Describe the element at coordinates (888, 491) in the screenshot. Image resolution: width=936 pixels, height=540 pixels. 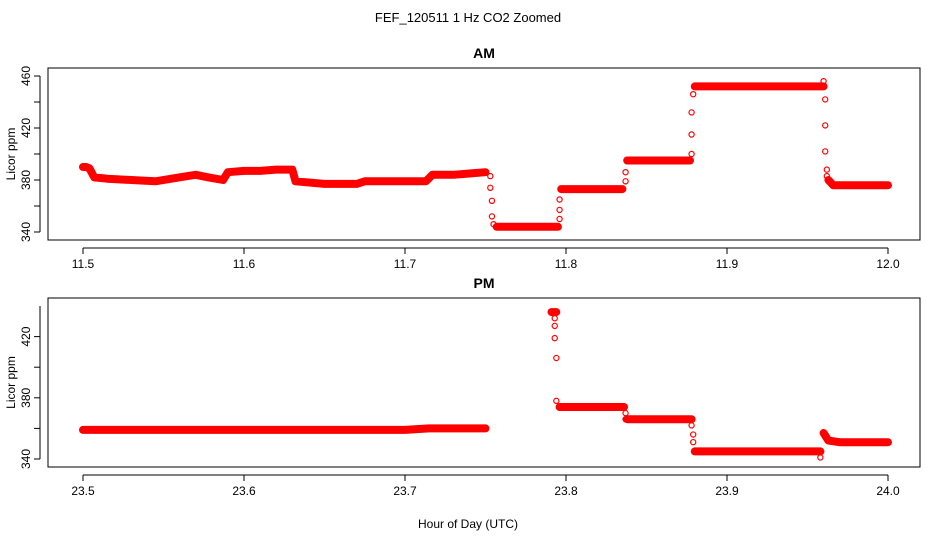
I see `x-tick-label: 24.0` at that location.